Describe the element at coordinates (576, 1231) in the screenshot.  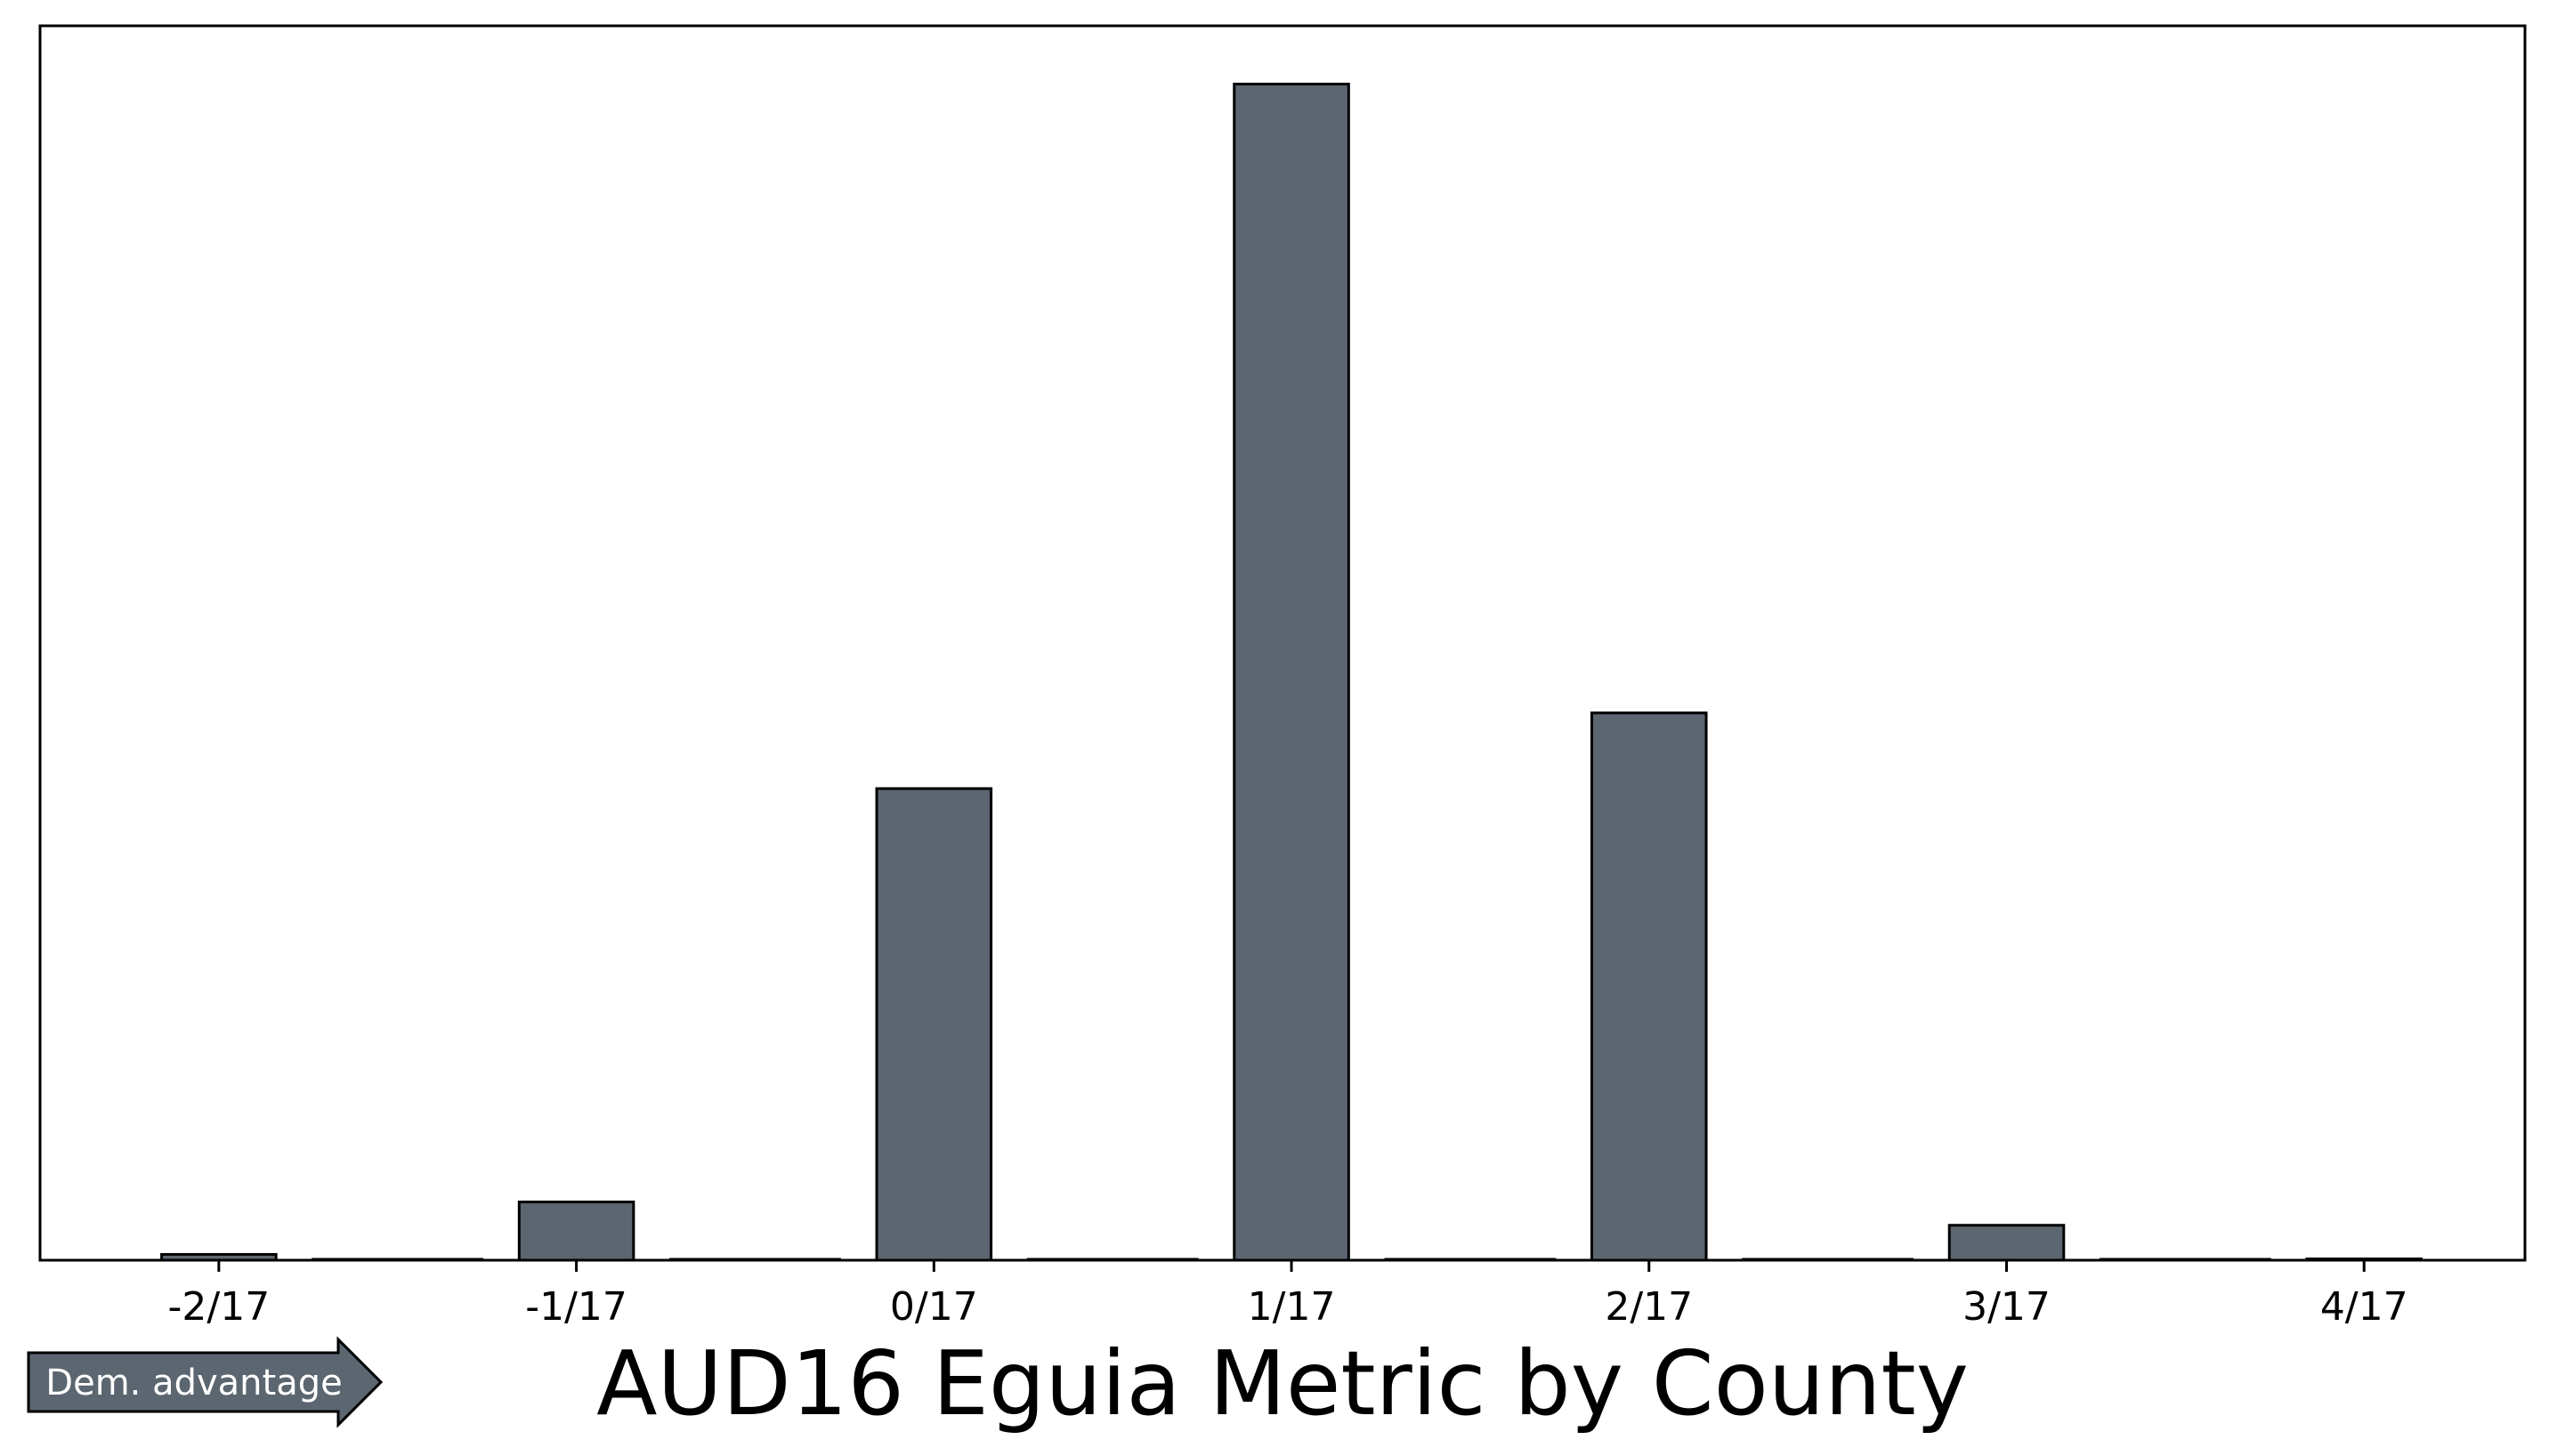
I see `bar--1/17` at that location.